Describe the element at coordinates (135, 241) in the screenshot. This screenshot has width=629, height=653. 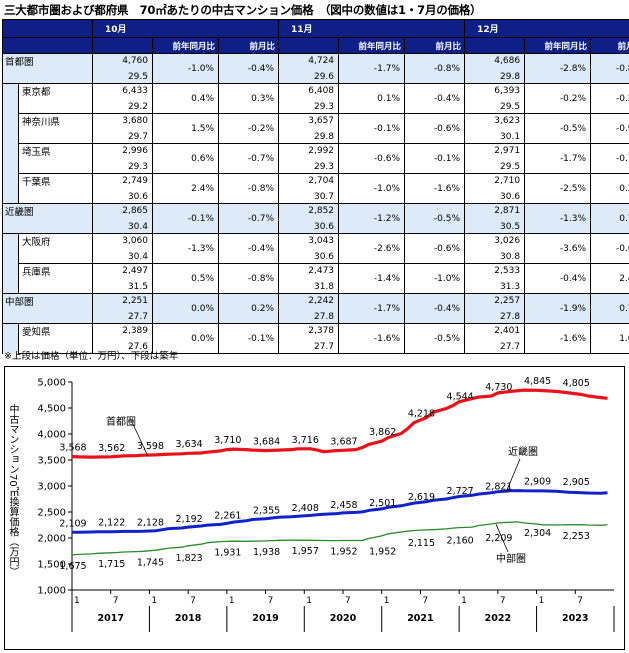
I see `price-value: 3,060` at that location.